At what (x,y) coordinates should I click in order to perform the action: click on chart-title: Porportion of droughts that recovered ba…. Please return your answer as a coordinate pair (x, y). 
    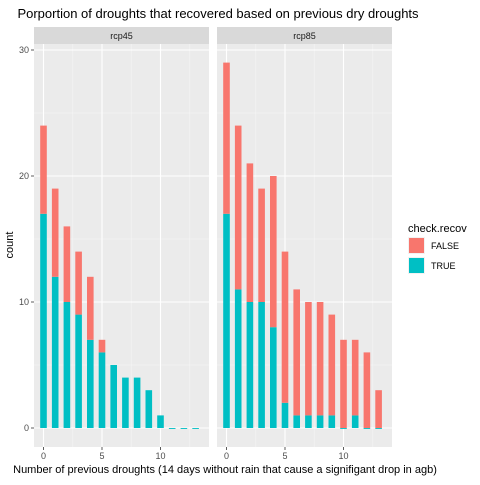
    Looking at the image, I should click on (218, 13).